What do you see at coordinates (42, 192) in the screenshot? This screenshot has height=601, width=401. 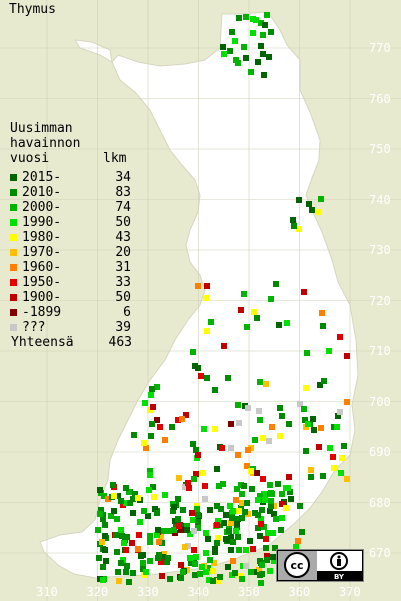 I see `legend-label: 2010-` at bounding box center [42, 192].